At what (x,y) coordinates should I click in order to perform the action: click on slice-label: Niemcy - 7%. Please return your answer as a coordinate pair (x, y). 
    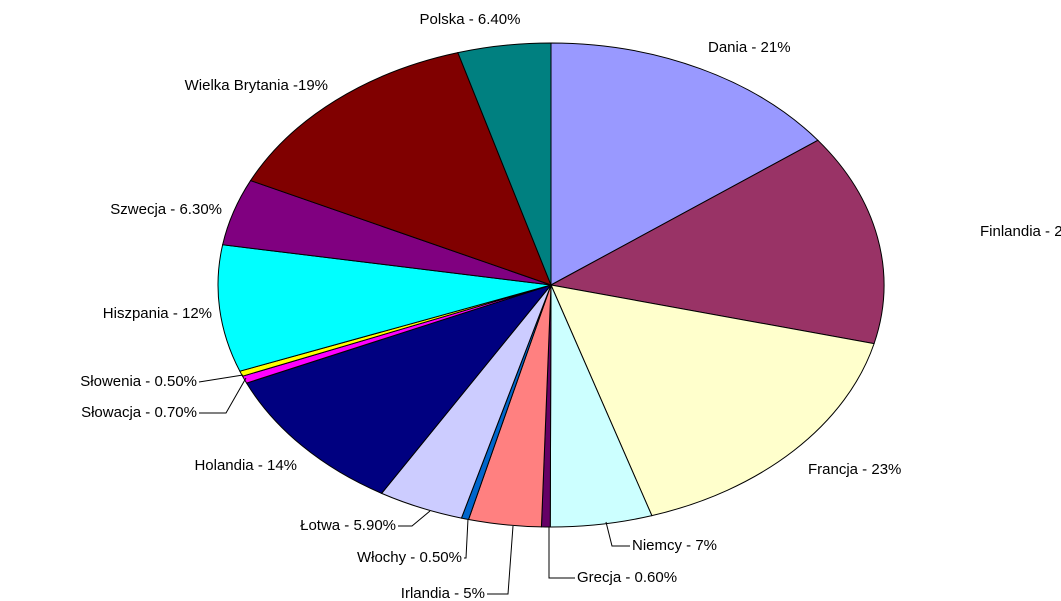
    Looking at the image, I should click on (674, 545).